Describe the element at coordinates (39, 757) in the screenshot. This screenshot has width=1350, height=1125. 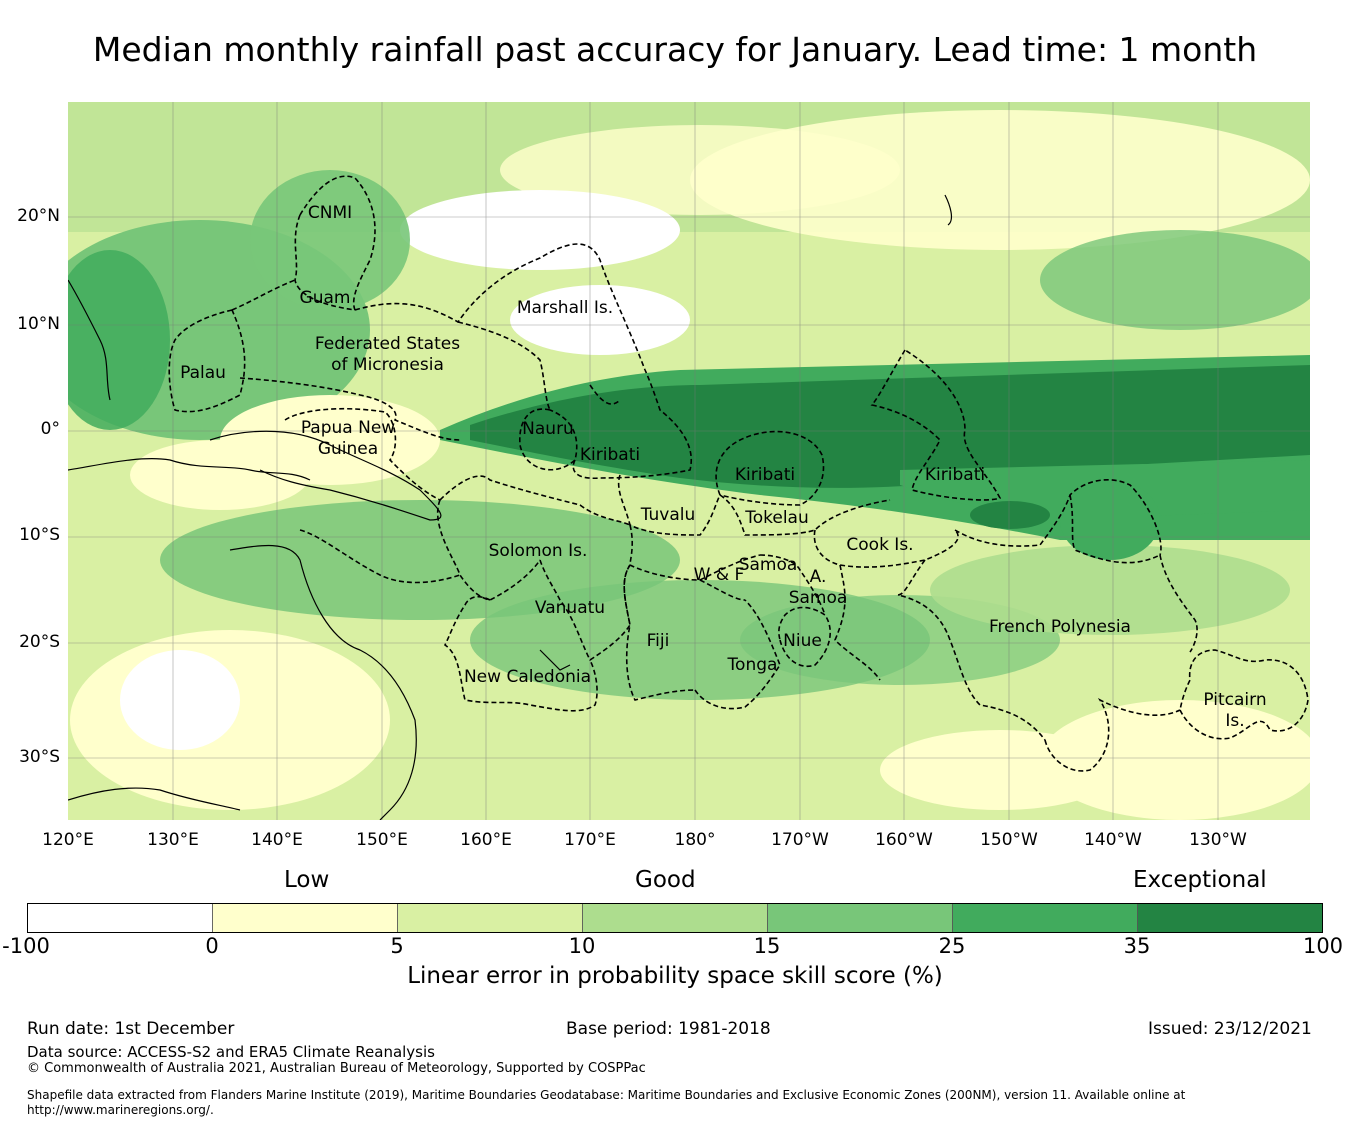
I see `lat-label-30s: 30°S` at that location.